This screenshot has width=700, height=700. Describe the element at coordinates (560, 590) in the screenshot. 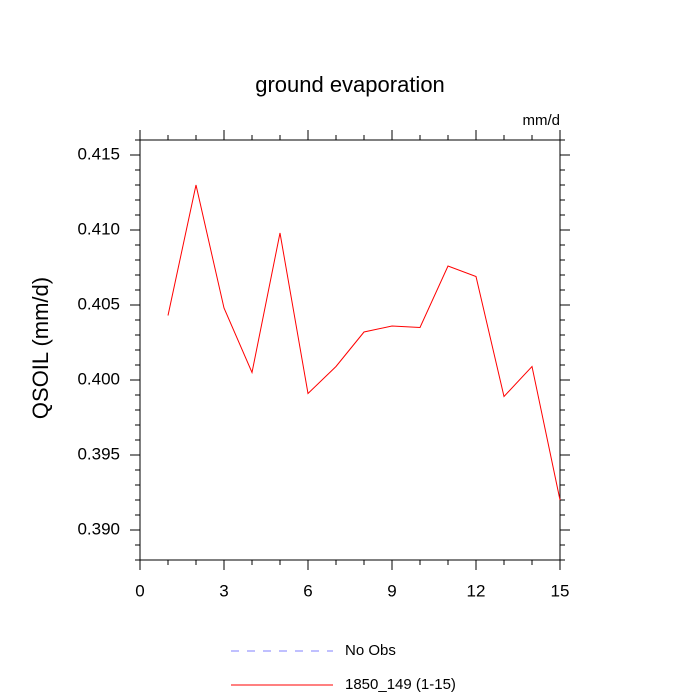

I see `x-tick-label: 15` at that location.